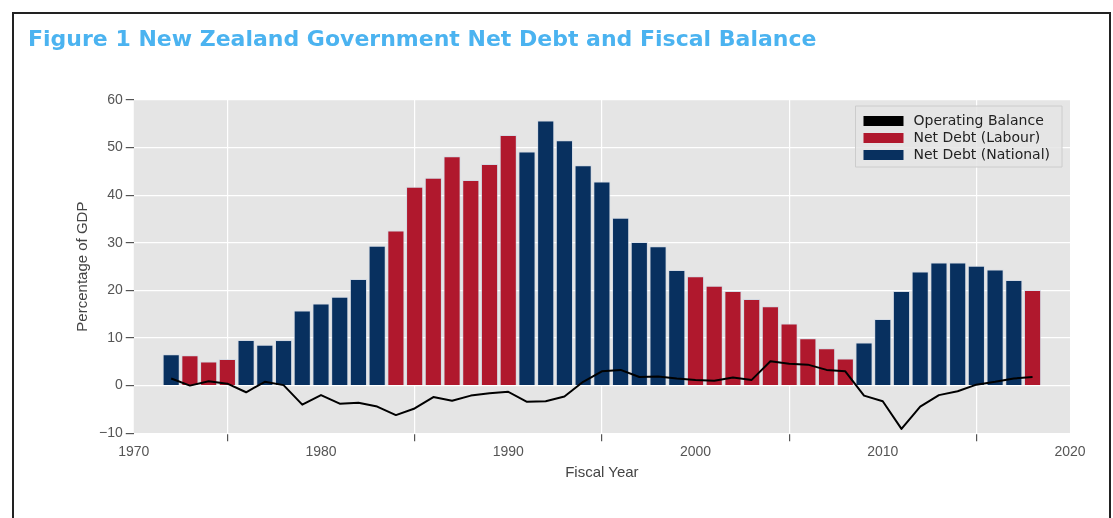 The width and height of the screenshot is (1113, 518). What do you see at coordinates (115, 98) in the screenshot?
I see `y-tick-label: 60` at bounding box center [115, 98].